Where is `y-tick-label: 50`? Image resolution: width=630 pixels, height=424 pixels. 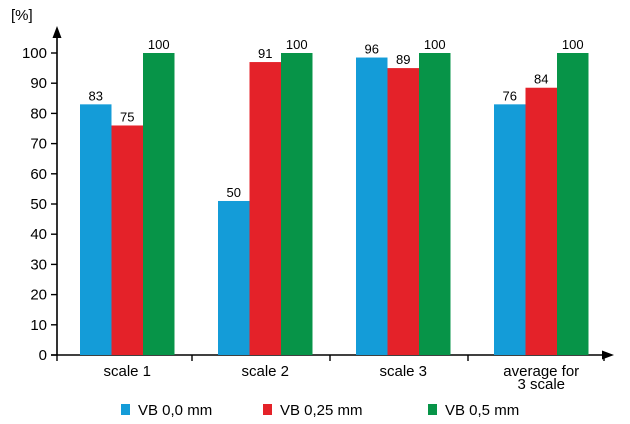
y-tick-label: 50 is located at coordinates (38, 204).